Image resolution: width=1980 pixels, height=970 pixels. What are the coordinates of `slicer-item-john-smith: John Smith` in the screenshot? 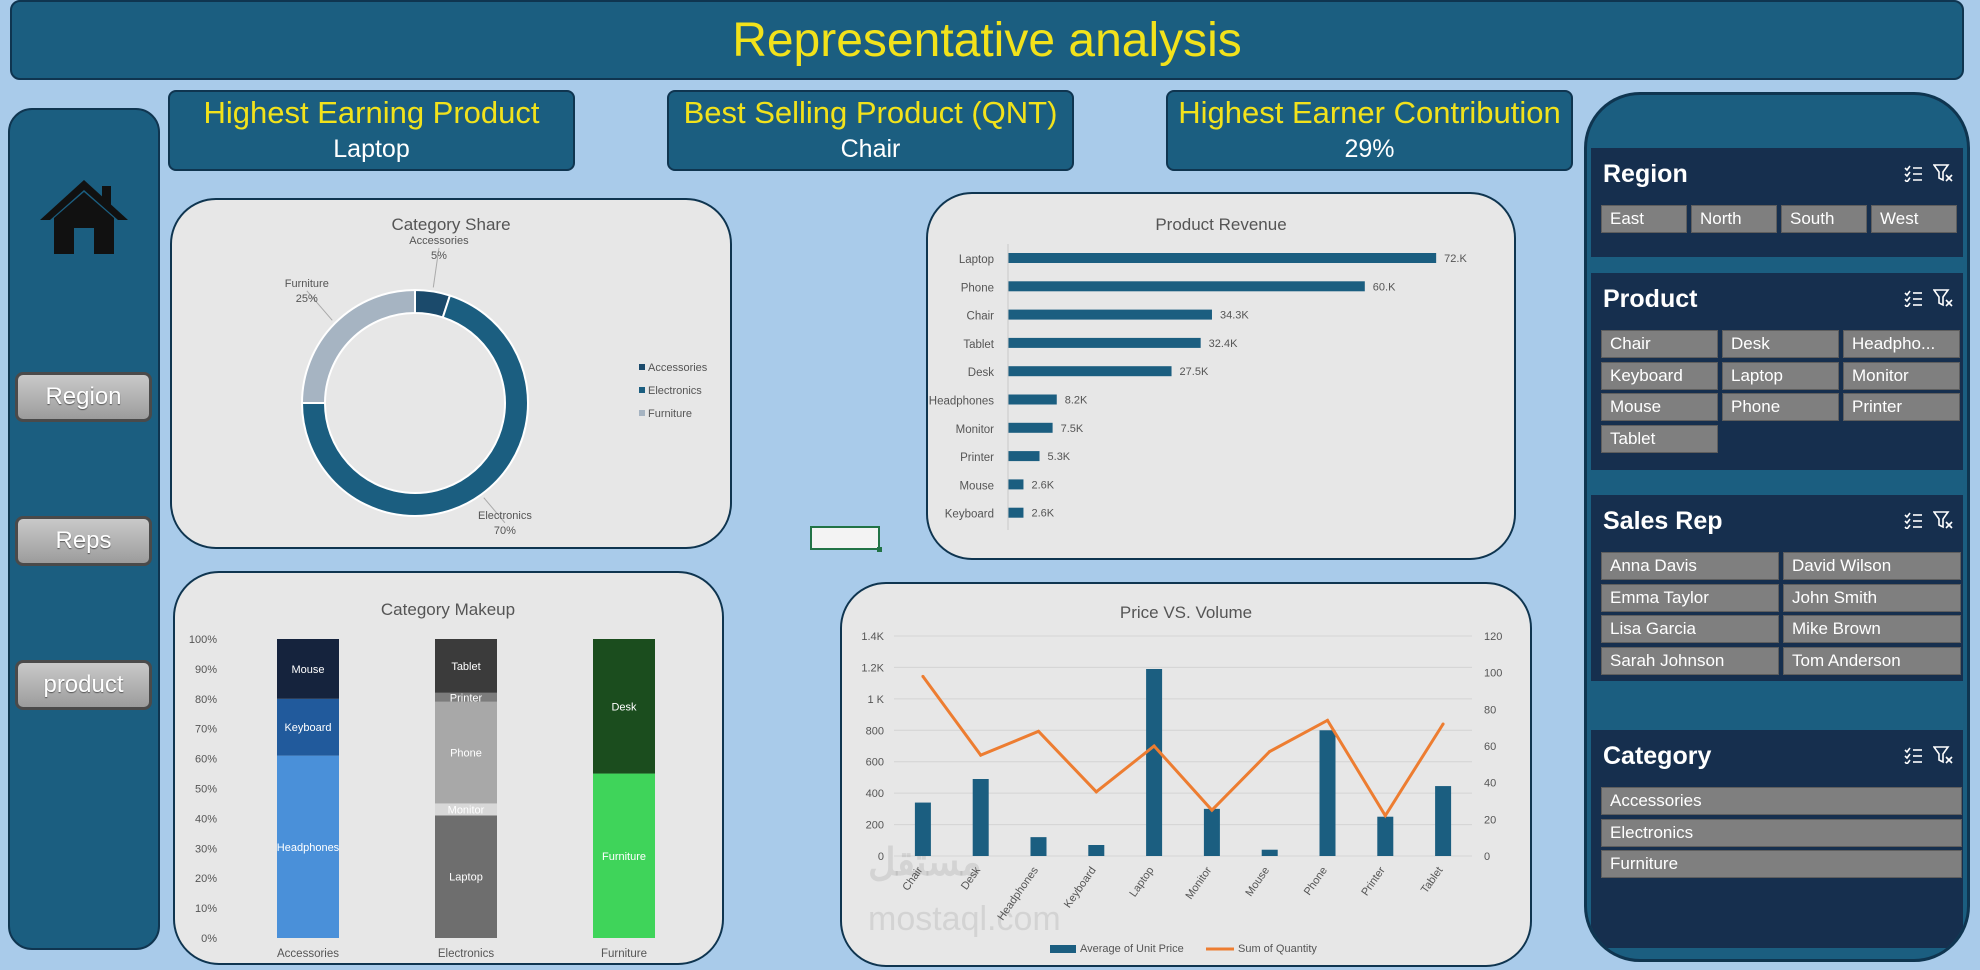 It's located at (1872, 597).